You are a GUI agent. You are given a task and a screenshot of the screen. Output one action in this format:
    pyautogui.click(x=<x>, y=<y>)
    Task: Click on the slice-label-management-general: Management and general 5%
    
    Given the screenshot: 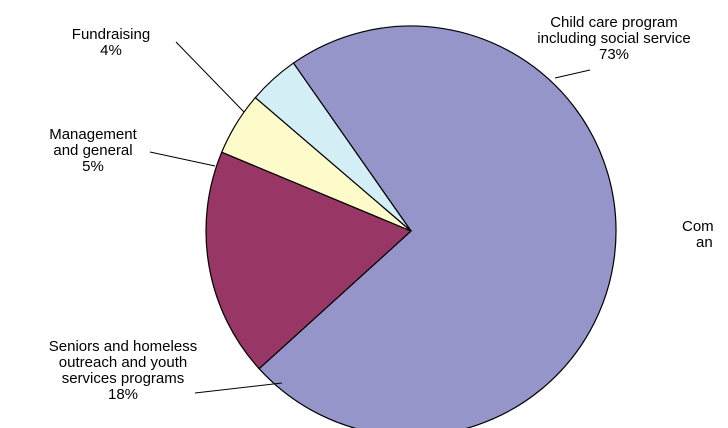 What is the action you would take?
    pyautogui.click(x=93, y=150)
    